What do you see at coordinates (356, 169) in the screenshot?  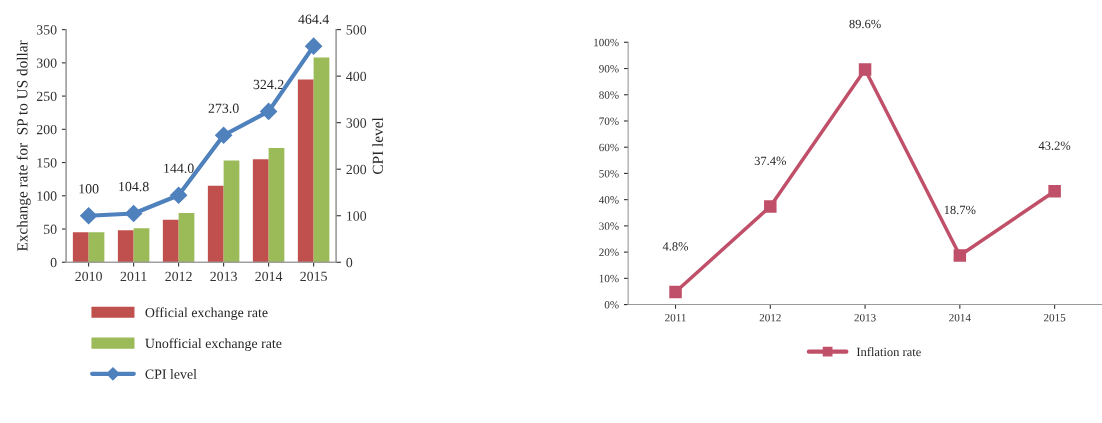 I see `y2-tick-label: 200` at bounding box center [356, 169].